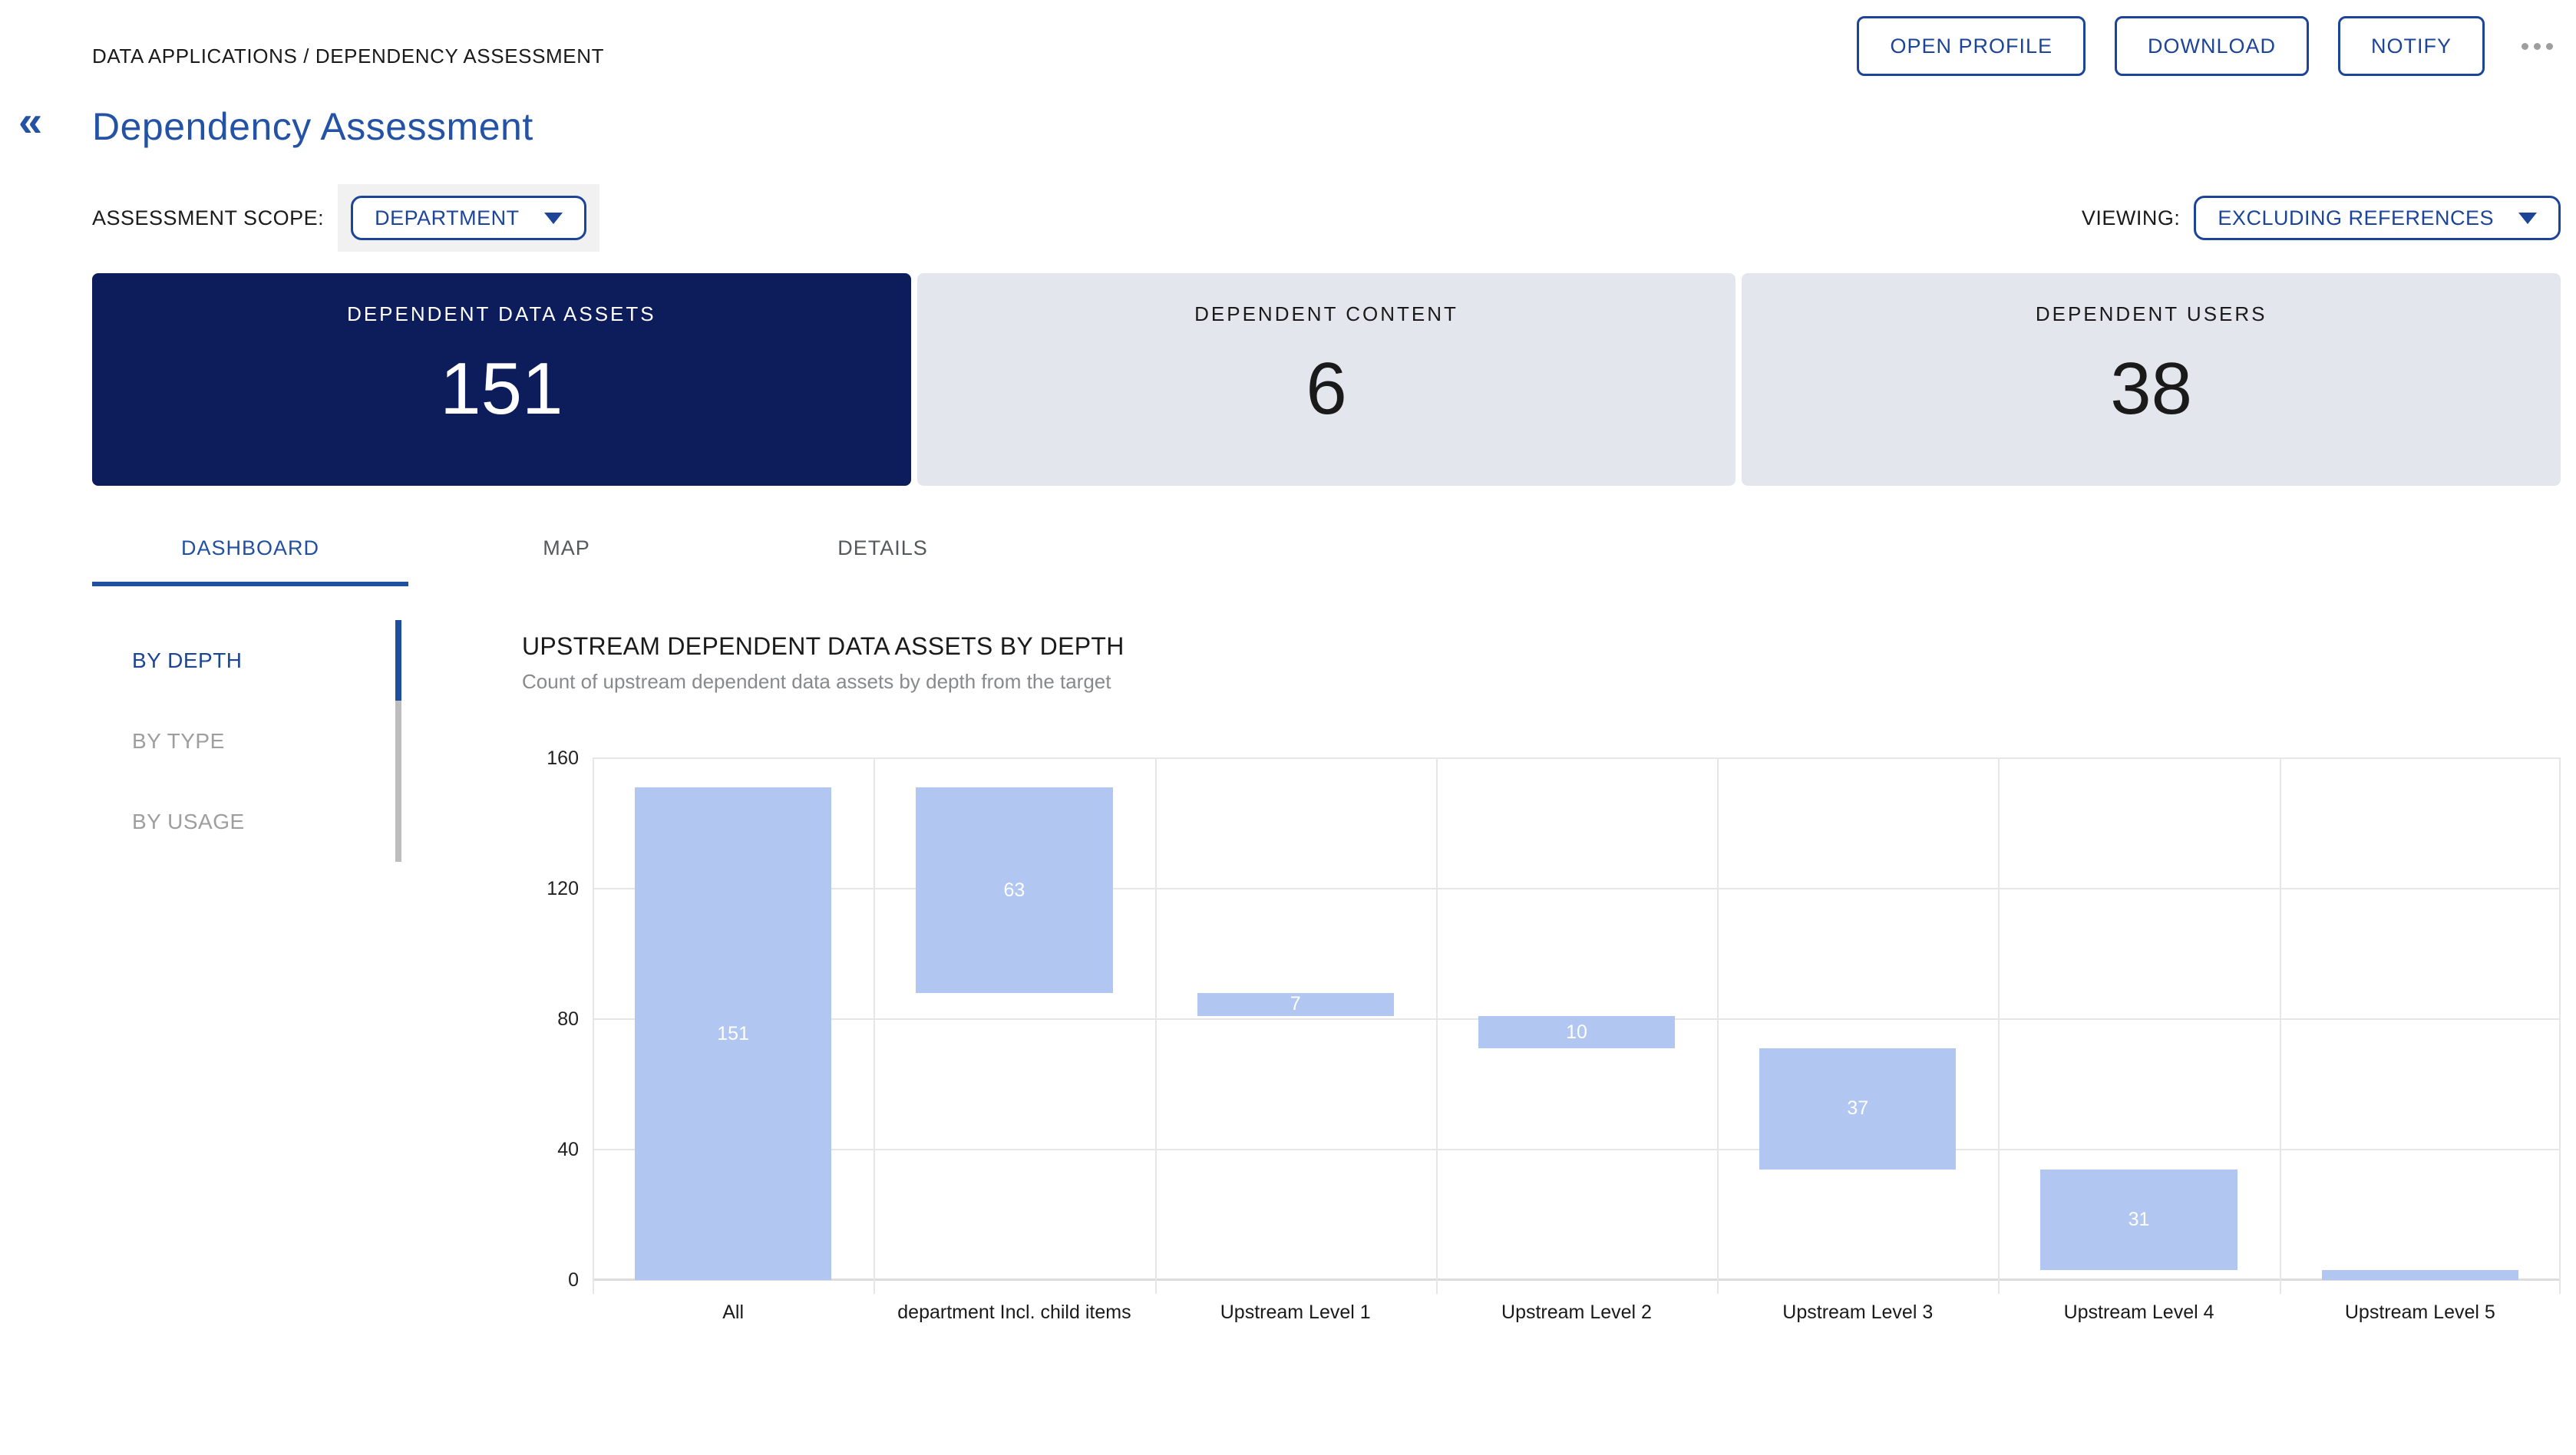 This screenshot has height=1455, width=2576. Describe the element at coordinates (398, 660) in the screenshot. I see `side-nav-active-indicator` at that location.